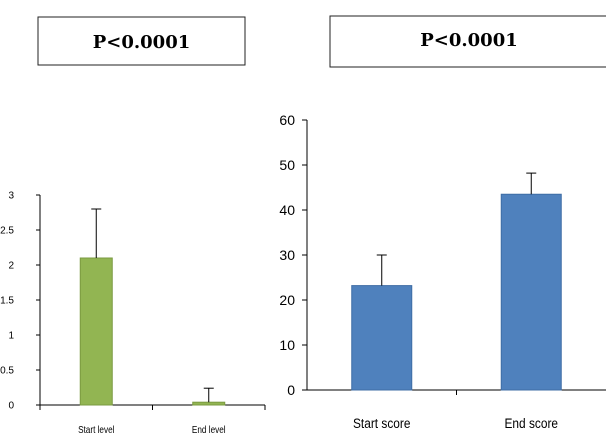 The width and height of the screenshot is (606, 435). I want to click on right-y-tick-label: 40, so click(287, 210).